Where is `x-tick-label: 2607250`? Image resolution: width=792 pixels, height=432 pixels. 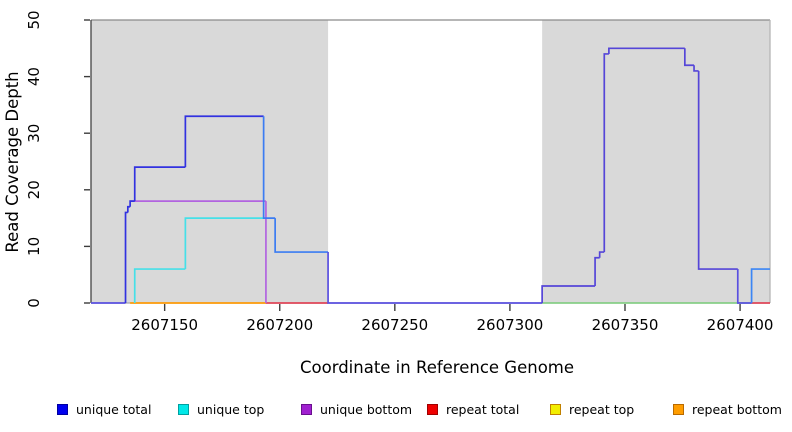 x-tick-label: 2607250 is located at coordinates (394, 325).